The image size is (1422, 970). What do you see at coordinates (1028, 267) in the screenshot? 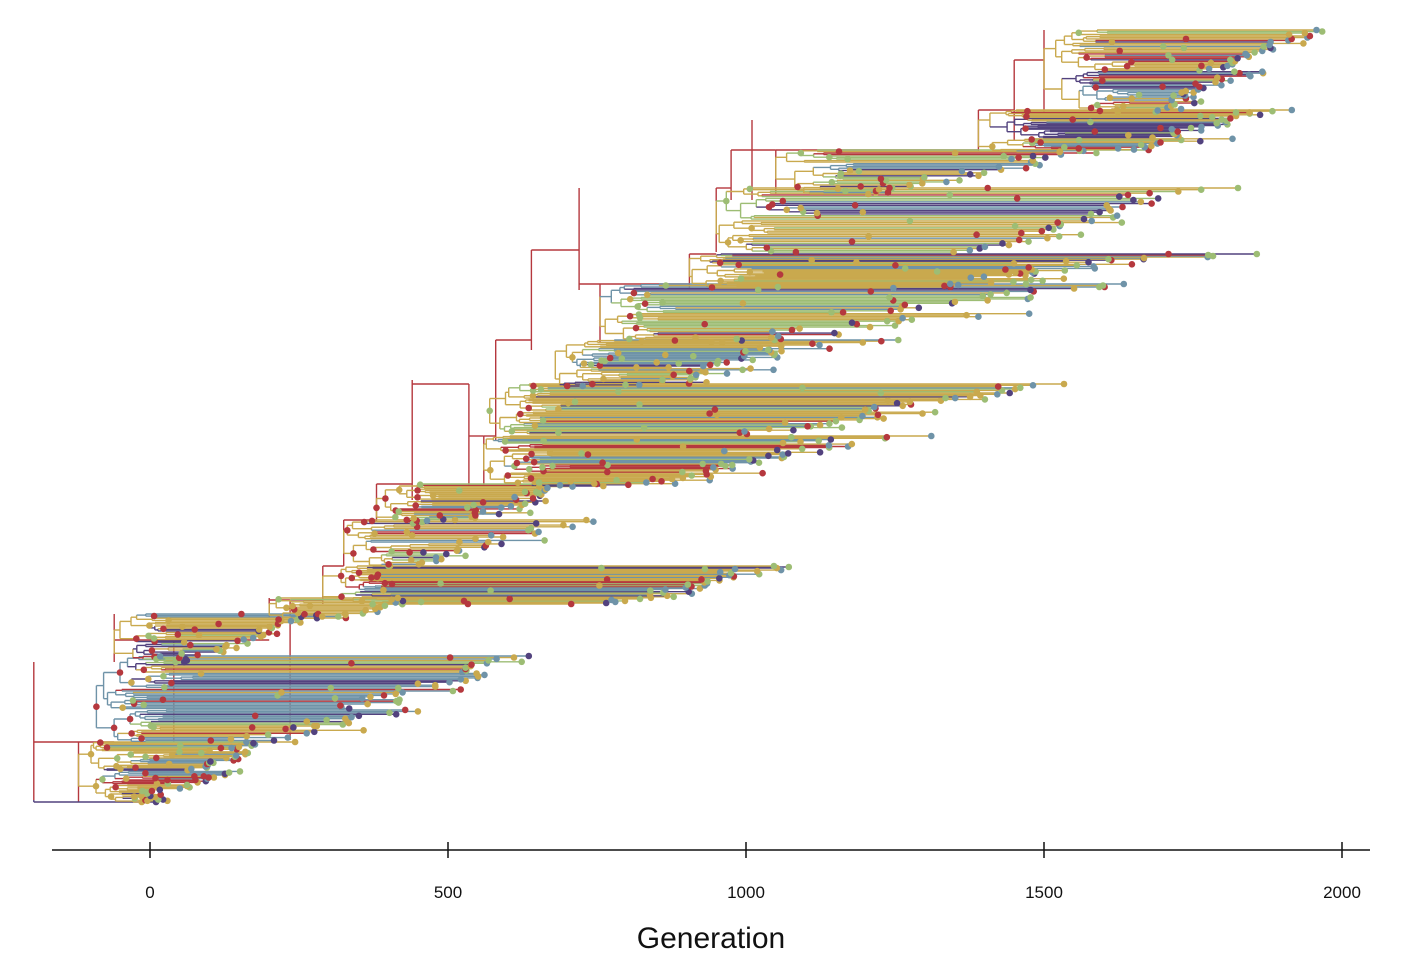
I see `clade-11-tip-2015` at bounding box center [1028, 267].